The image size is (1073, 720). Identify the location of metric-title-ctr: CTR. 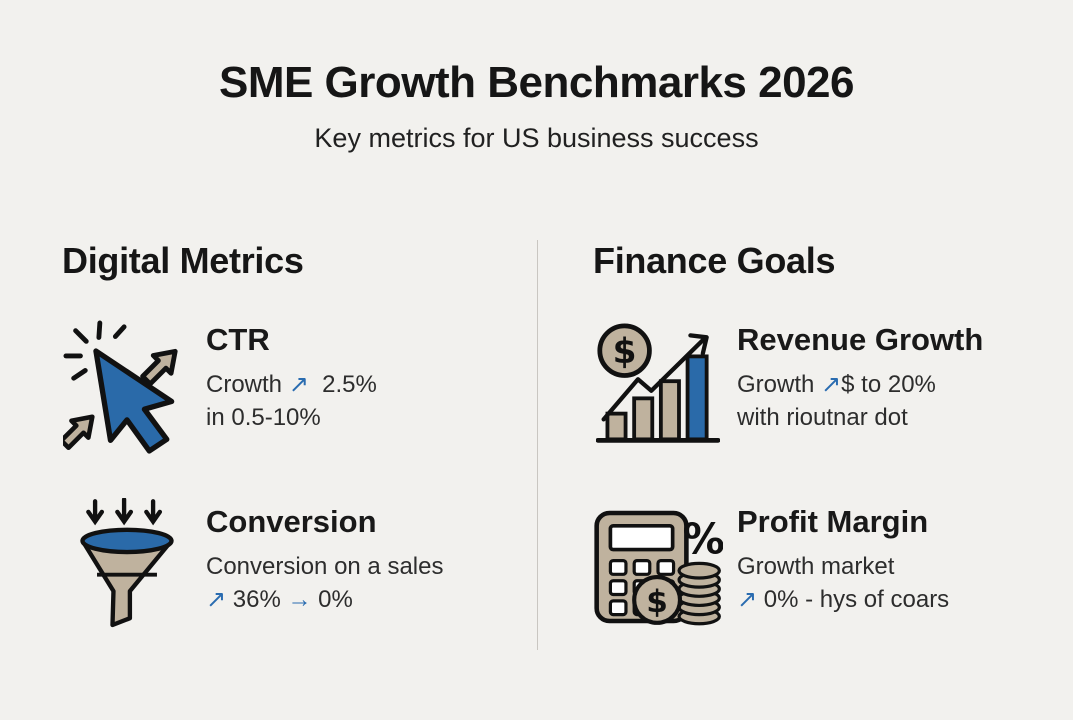
(238, 339).